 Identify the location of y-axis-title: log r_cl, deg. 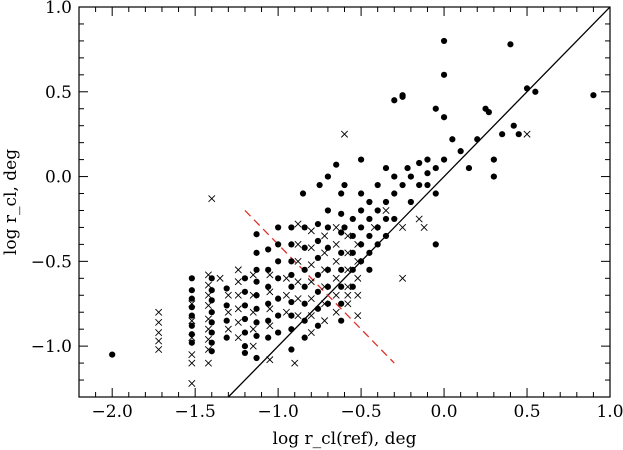
(11, 202).